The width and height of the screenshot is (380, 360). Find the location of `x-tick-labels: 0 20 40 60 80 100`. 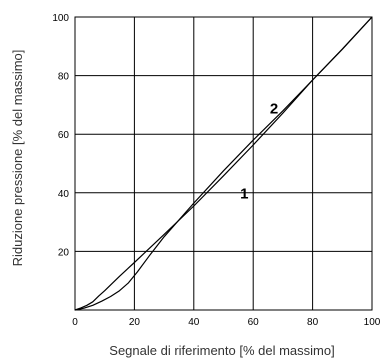

x-tick-labels: 0 20 40 60 80 100 is located at coordinates (226, 322).